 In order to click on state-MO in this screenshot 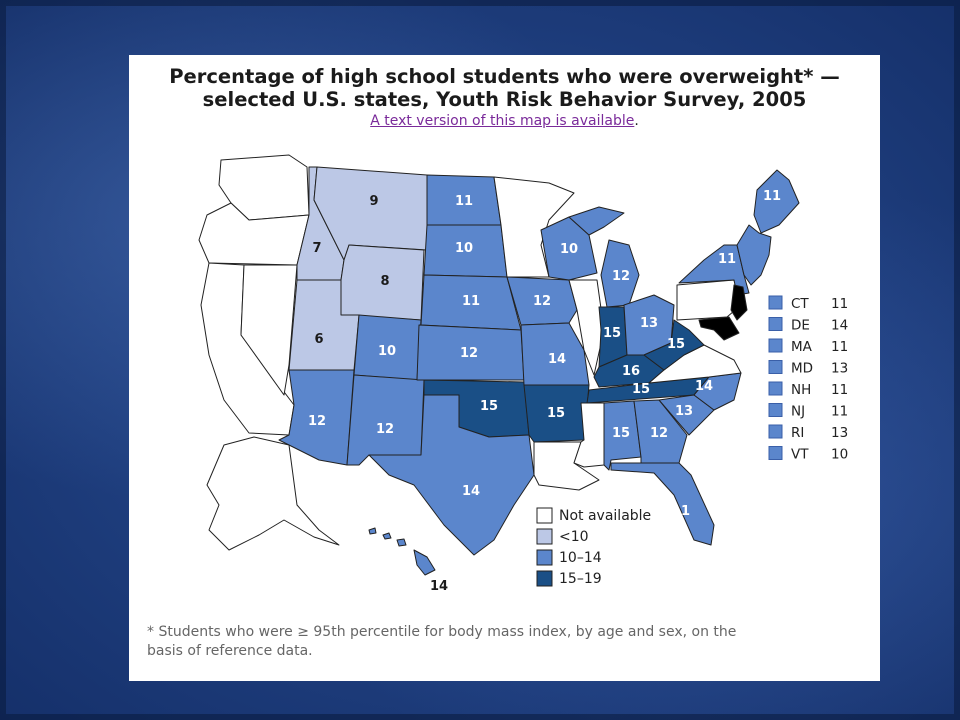, I will do `click(555, 354)`.